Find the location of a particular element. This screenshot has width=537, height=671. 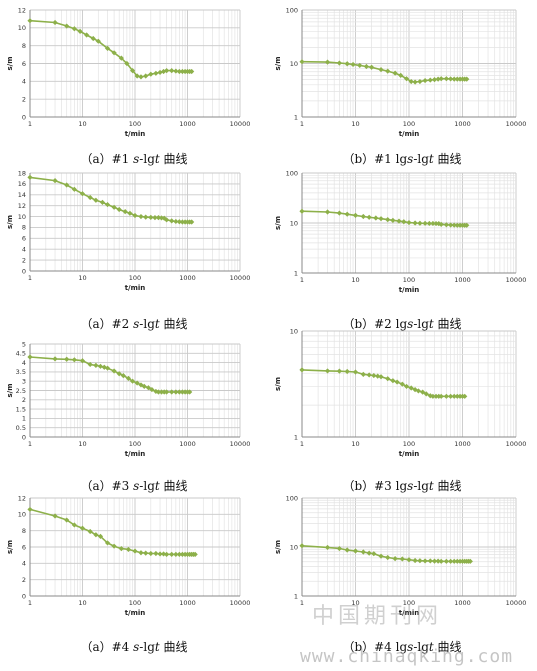

x-tick-label: 1 is located at coordinates (30, 603).